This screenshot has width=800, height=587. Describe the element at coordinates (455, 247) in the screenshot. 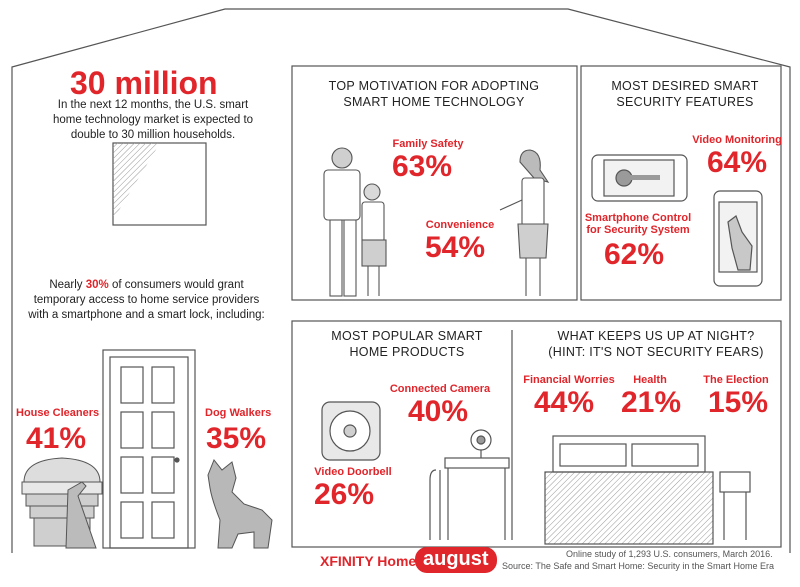

I see `convenience-value: 54%` at that location.